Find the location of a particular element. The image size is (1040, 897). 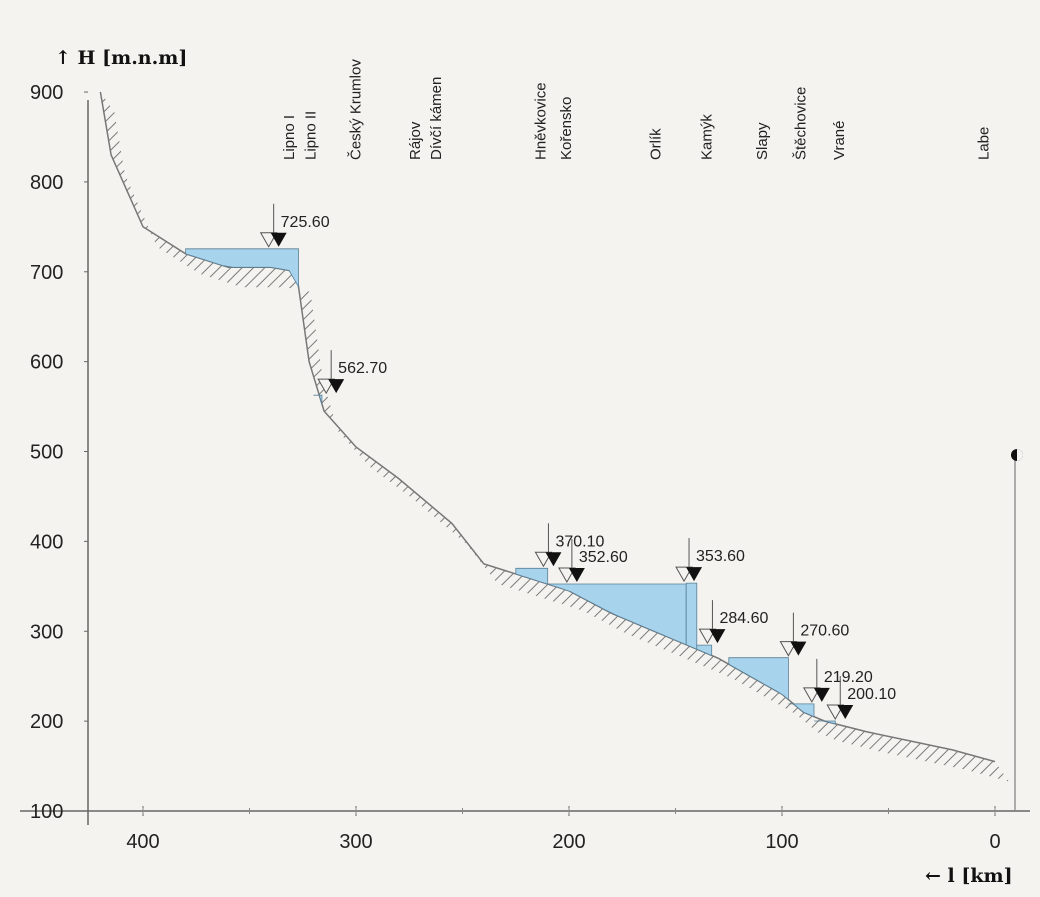

level-label: 200.10 is located at coordinates (871, 694).